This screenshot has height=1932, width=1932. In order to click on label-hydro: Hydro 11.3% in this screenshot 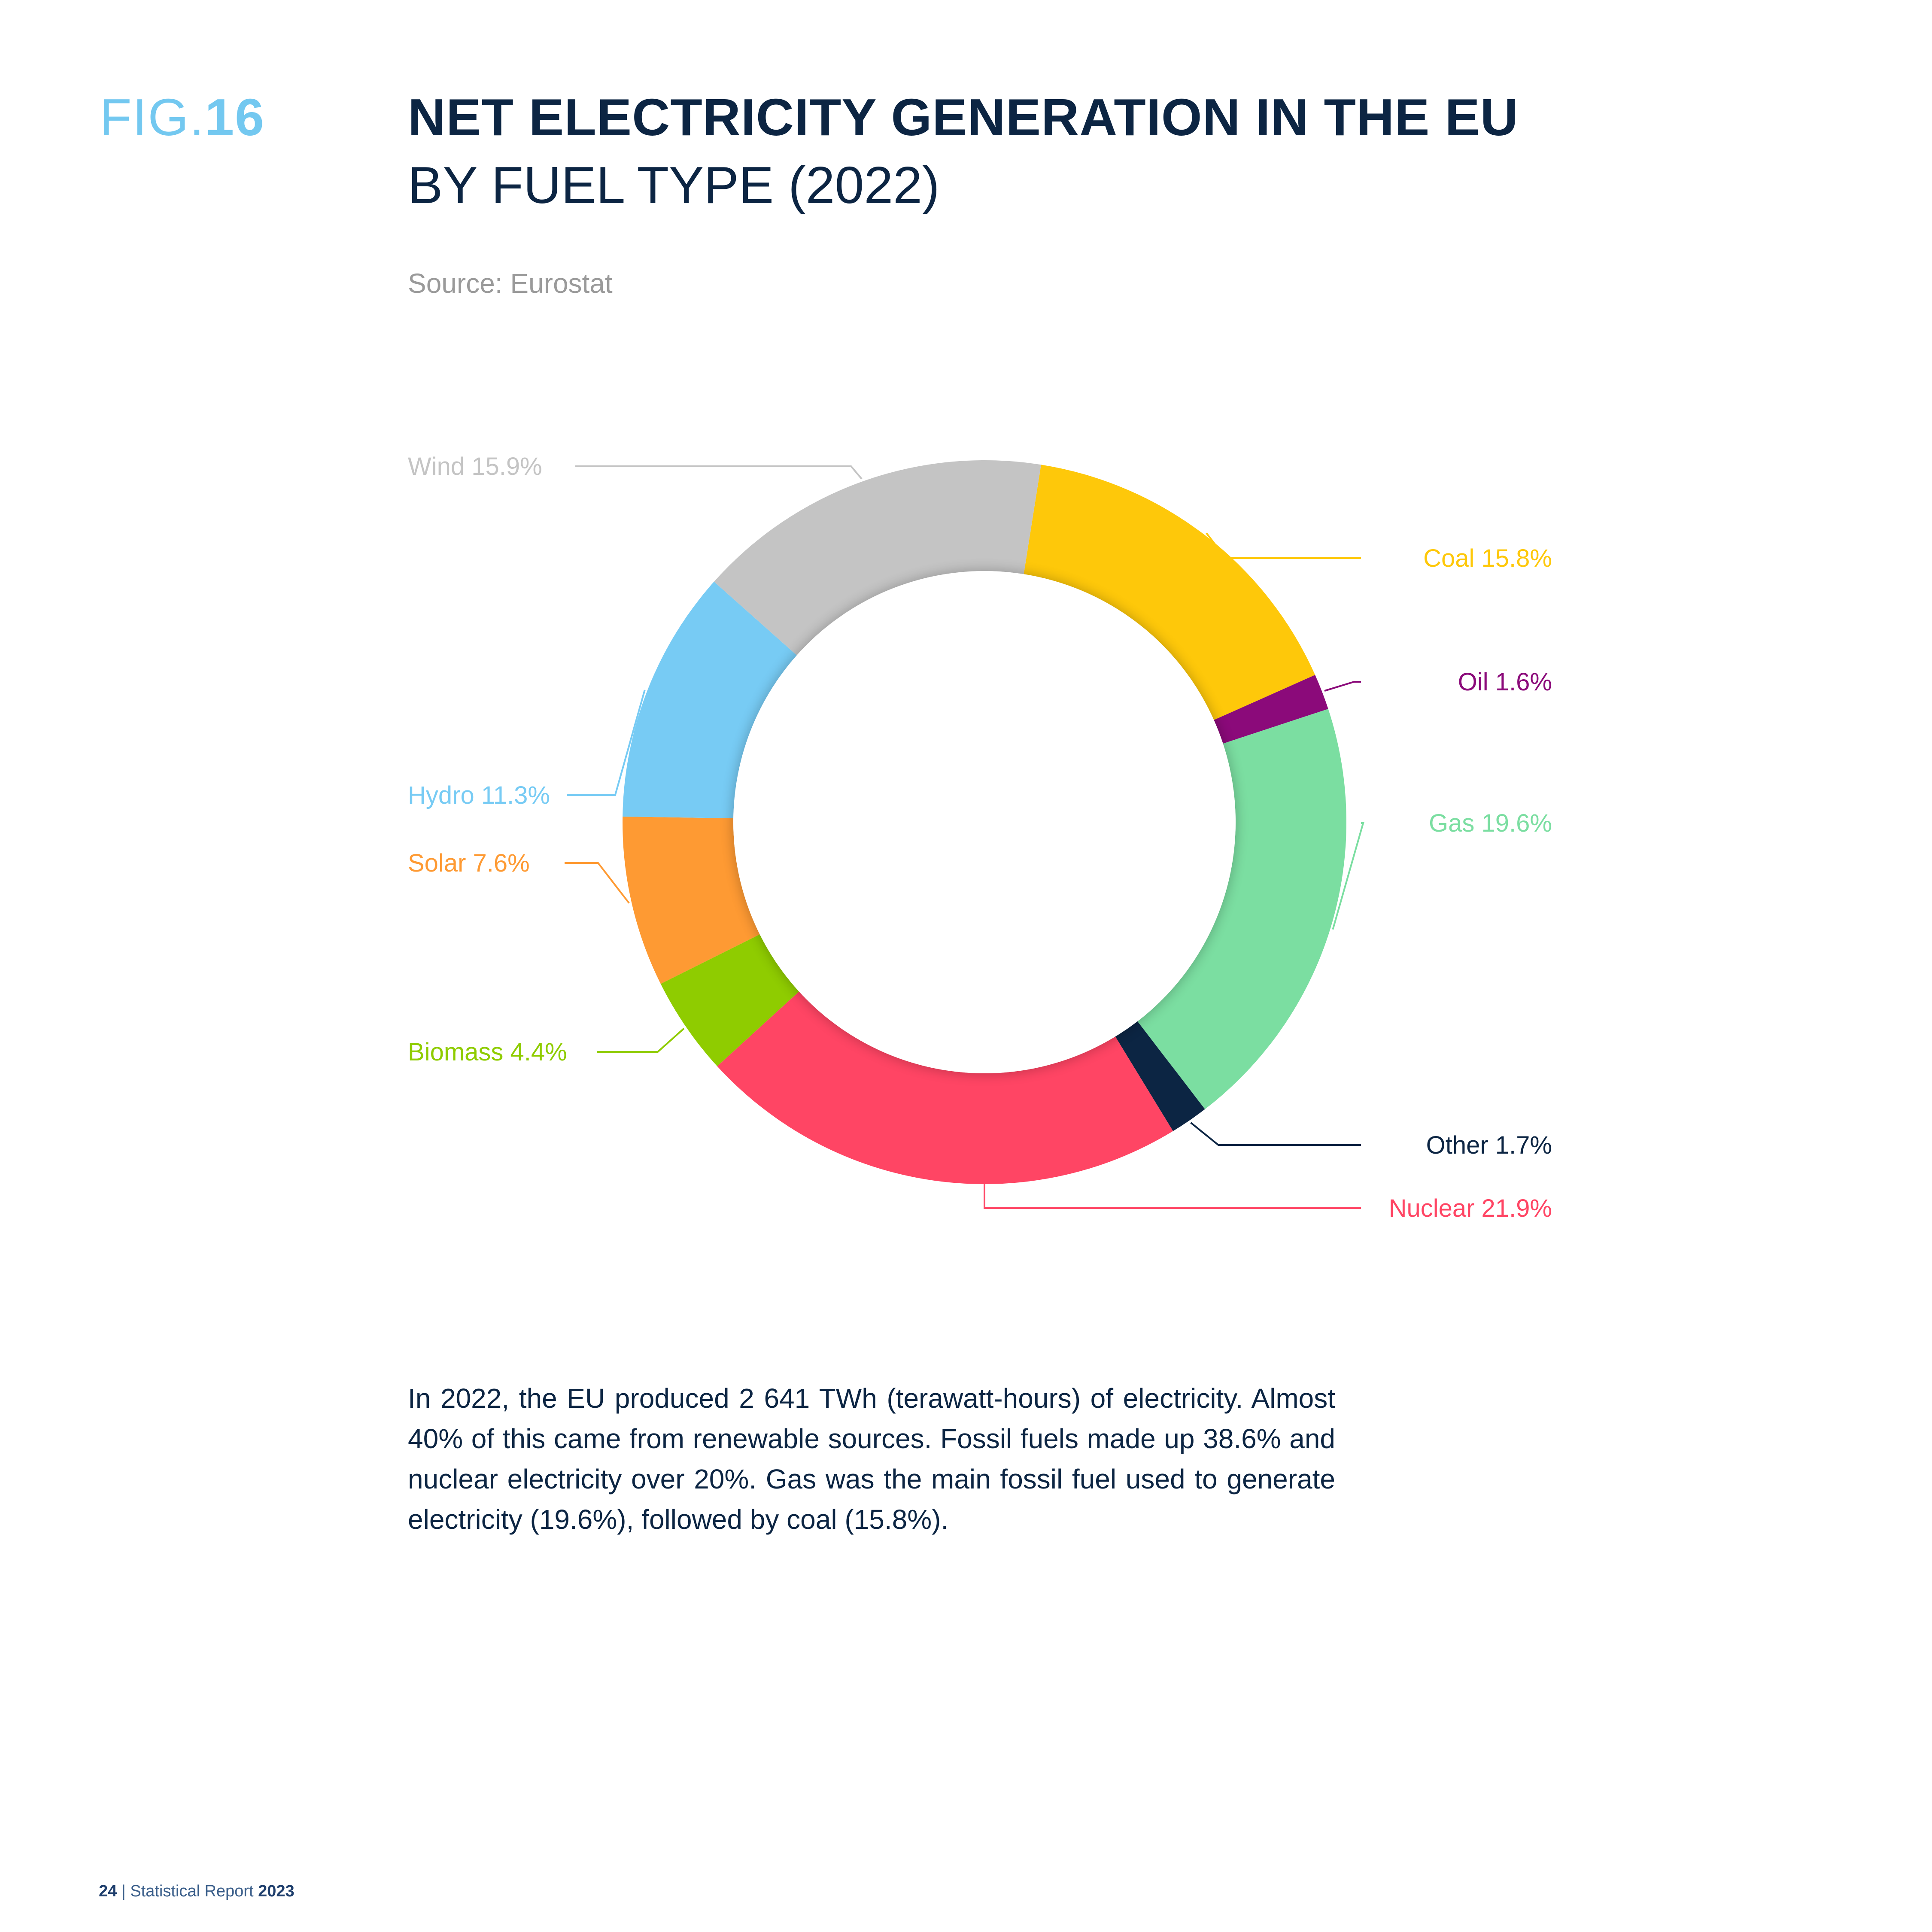, I will do `click(479, 795)`.